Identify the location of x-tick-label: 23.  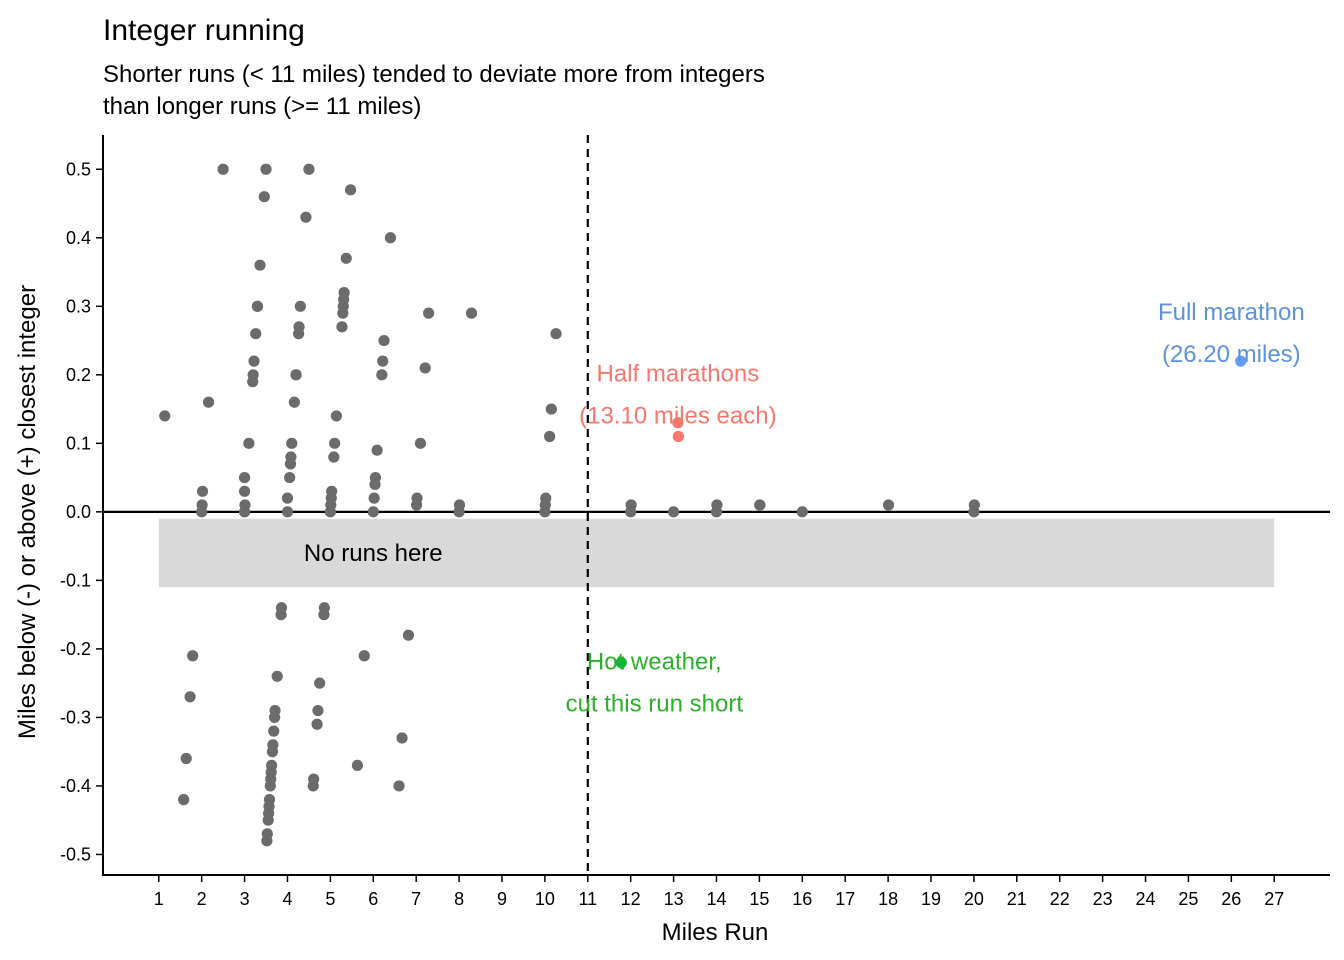
(1103, 899).